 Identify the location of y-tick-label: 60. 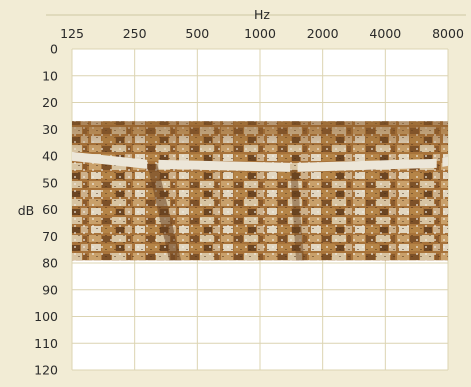
(50, 209).